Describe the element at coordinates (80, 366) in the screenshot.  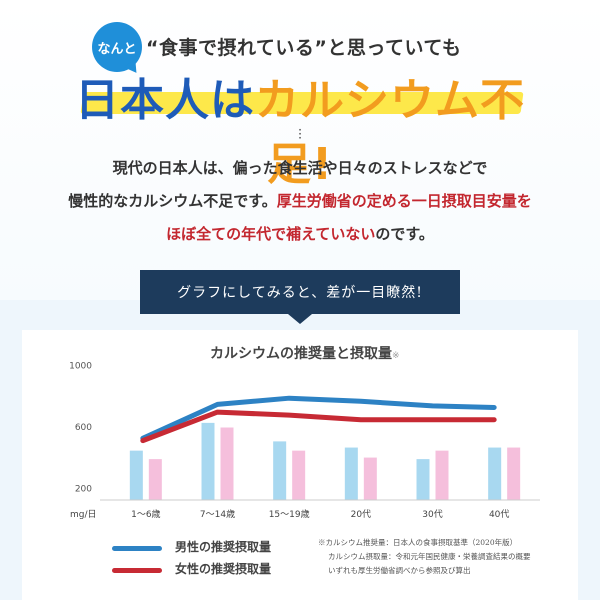
I see `y-tick-label: 1000` at that location.